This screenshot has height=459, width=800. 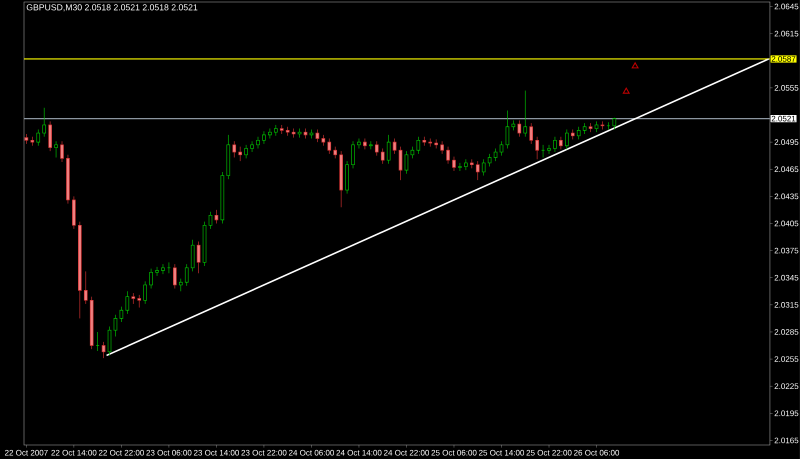 I want to click on x-tick-label: 26 Oct 06:00, so click(x=597, y=453).